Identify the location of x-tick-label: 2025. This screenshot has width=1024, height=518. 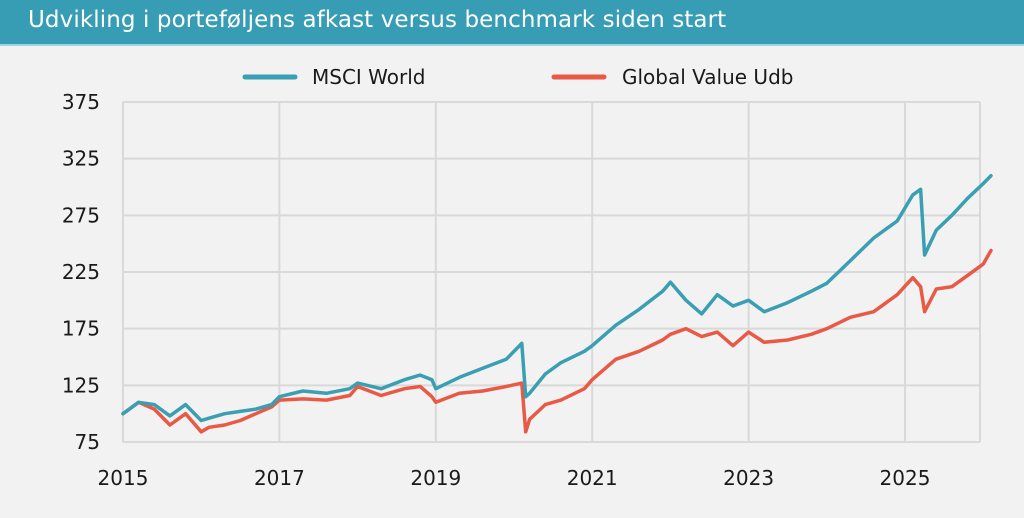
(905, 478).